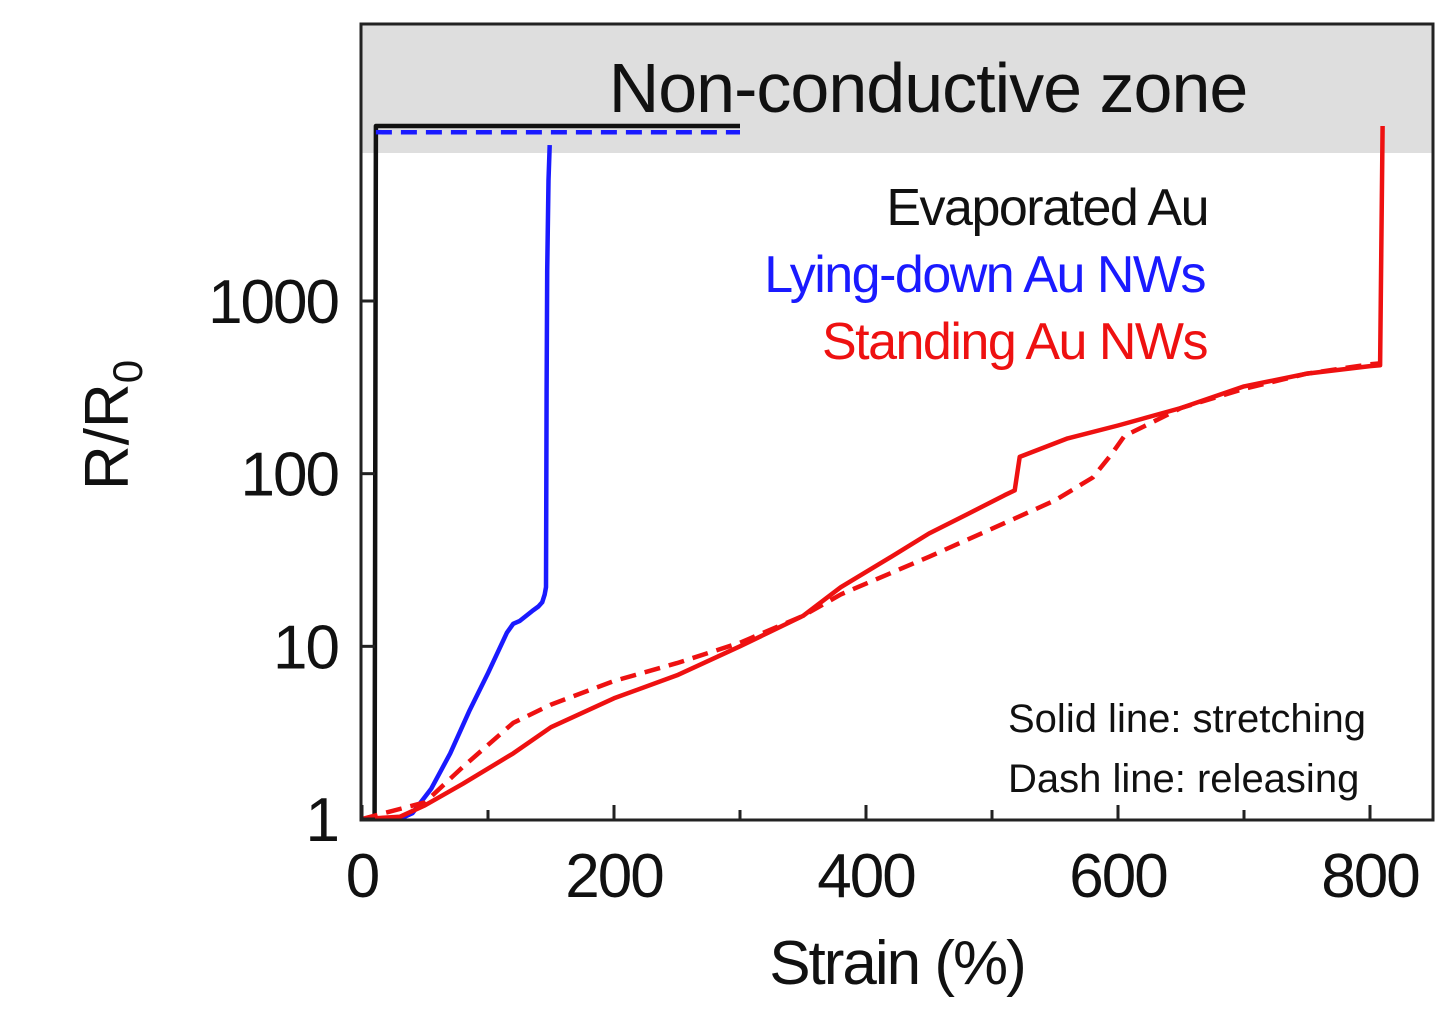 The width and height of the screenshot is (1453, 1026). Describe the element at coordinates (273, 302) in the screenshot. I see `y-tick-label: 1000` at that location.